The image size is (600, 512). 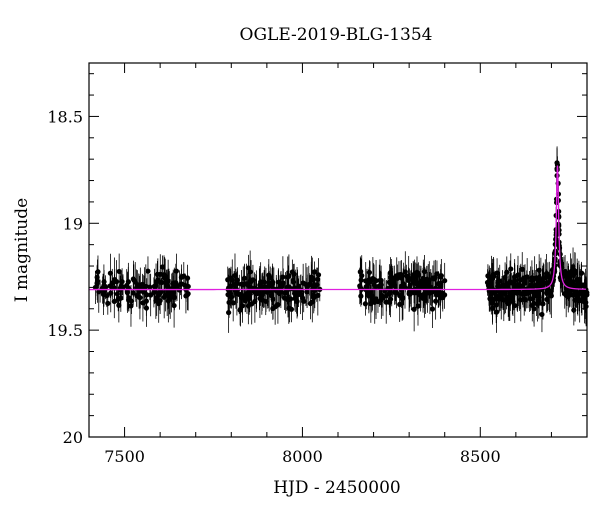 What do you see at coordinates (73, 223) in the screenshot?
I see `y-tick-label: 19` at bounding box center [73, 223].